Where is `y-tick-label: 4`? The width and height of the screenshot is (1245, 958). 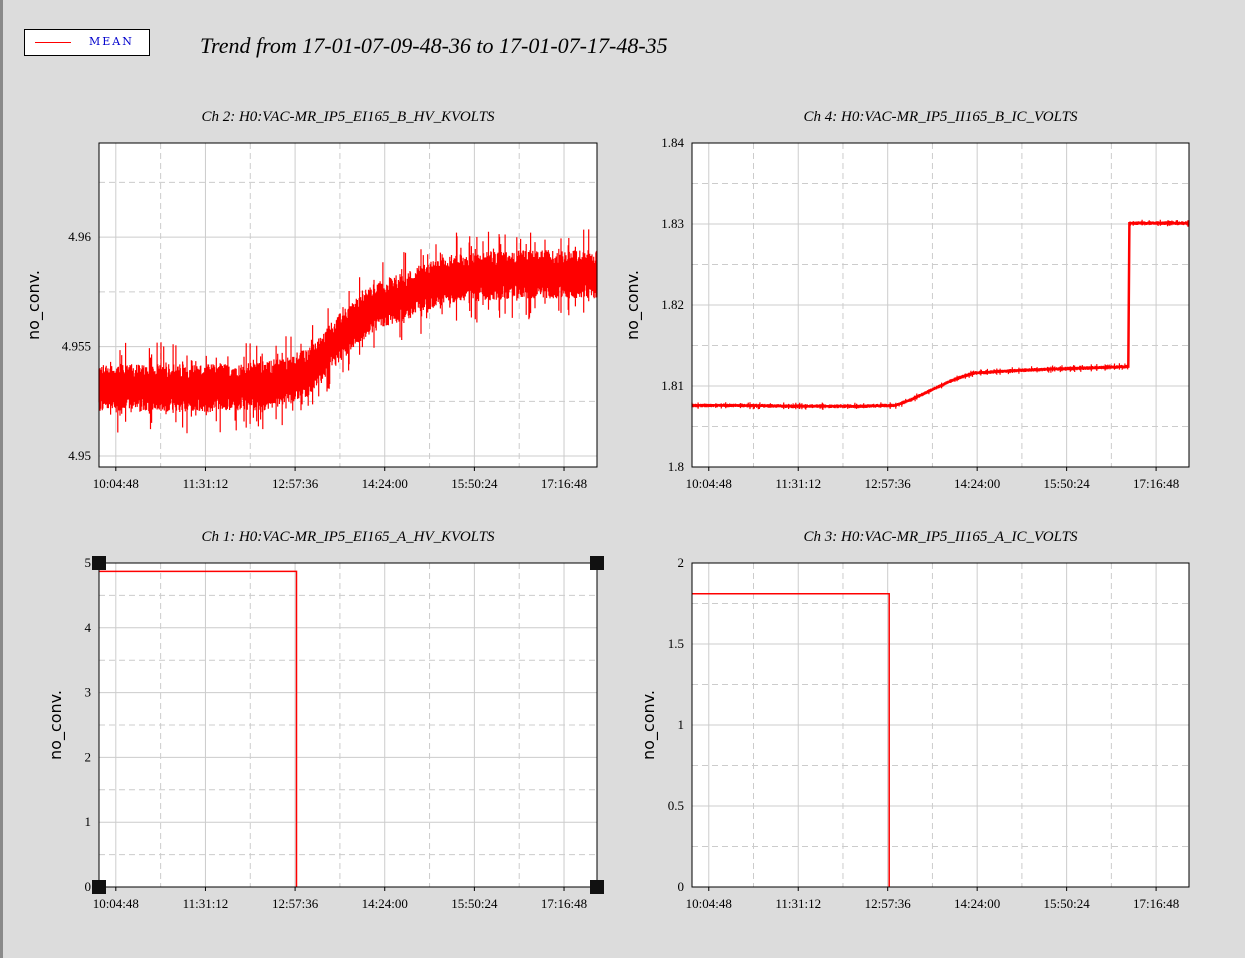 y-tick-label: 4 is located at coordinates (88, 627).